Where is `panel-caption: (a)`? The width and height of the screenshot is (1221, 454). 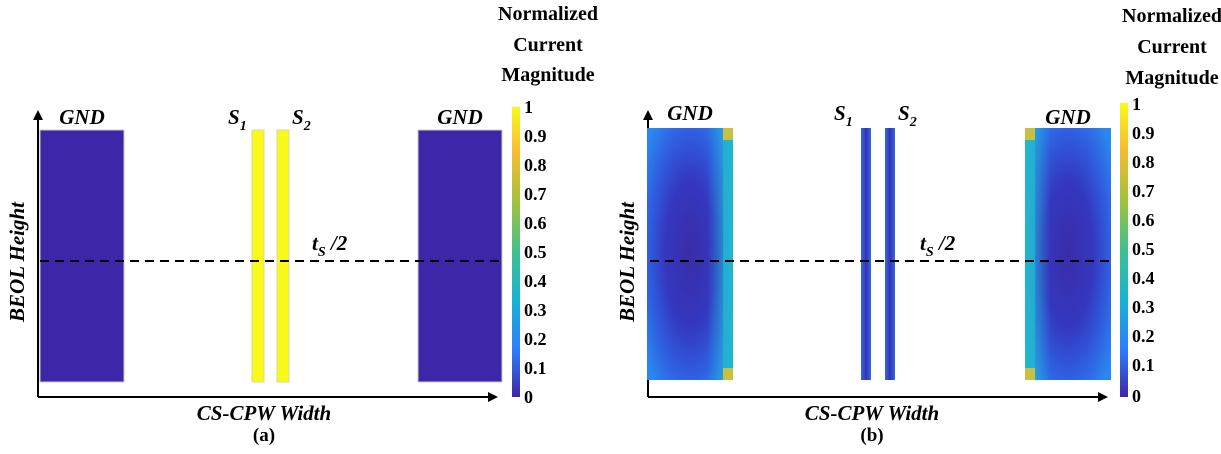
panel-caption: (a) is located at coordinates (264, 435).